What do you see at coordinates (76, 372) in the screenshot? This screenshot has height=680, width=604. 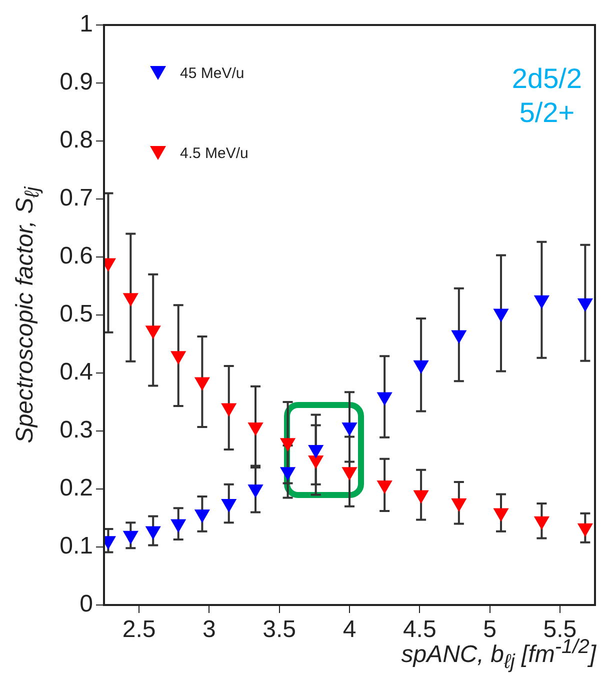 I see `y-tick-label: 0.4` at bounding box center [76, 372].